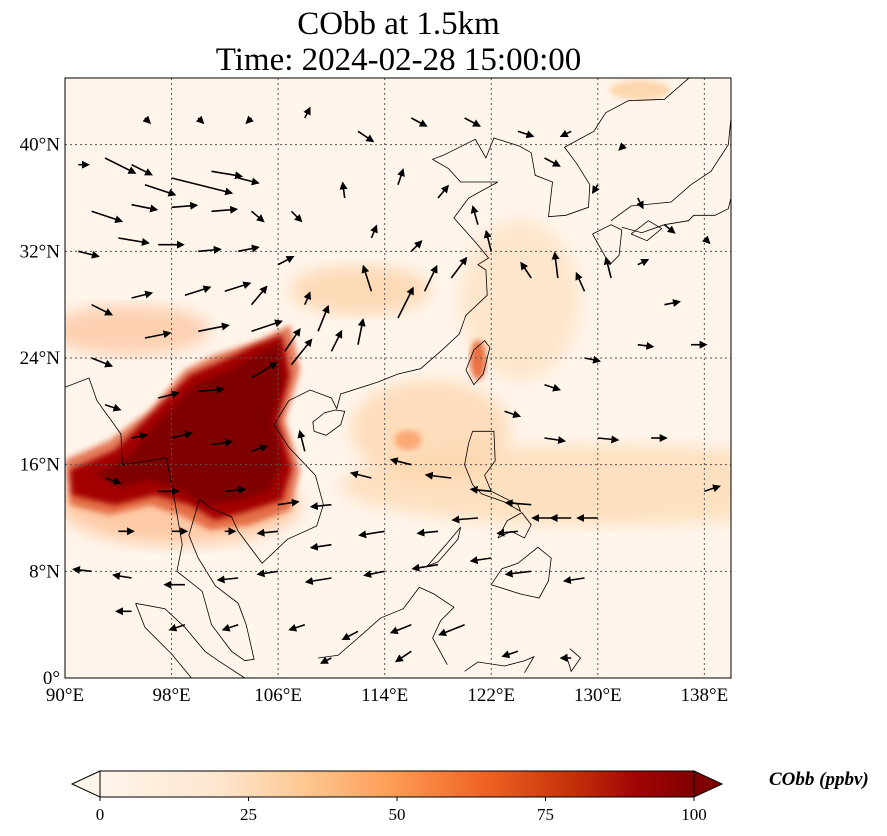 This screenshot has height=836, width=887. I want to click on colorbar-ticks: 0 25 50 75 100, so click(401, 810).